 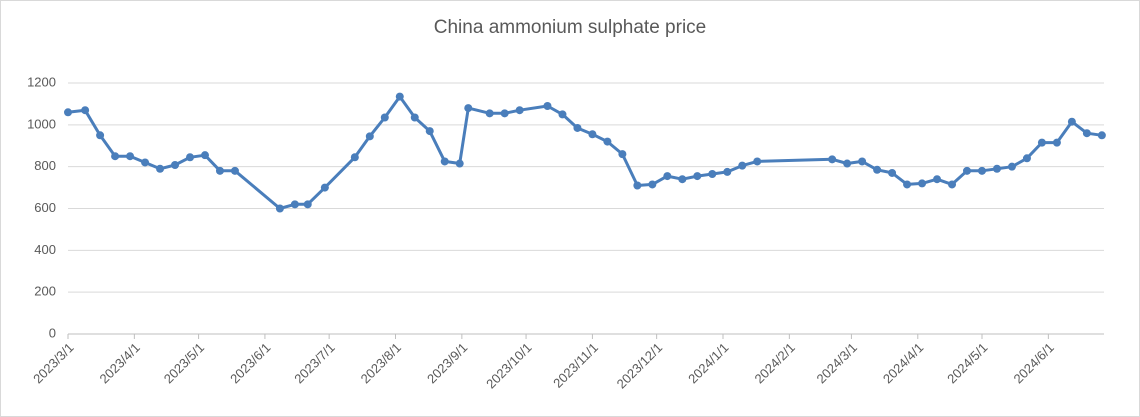 What do you see at coordinates (41, 123) in the screenshot?
I see `y-tick-label: 1000` at bounding box center [41, 123].